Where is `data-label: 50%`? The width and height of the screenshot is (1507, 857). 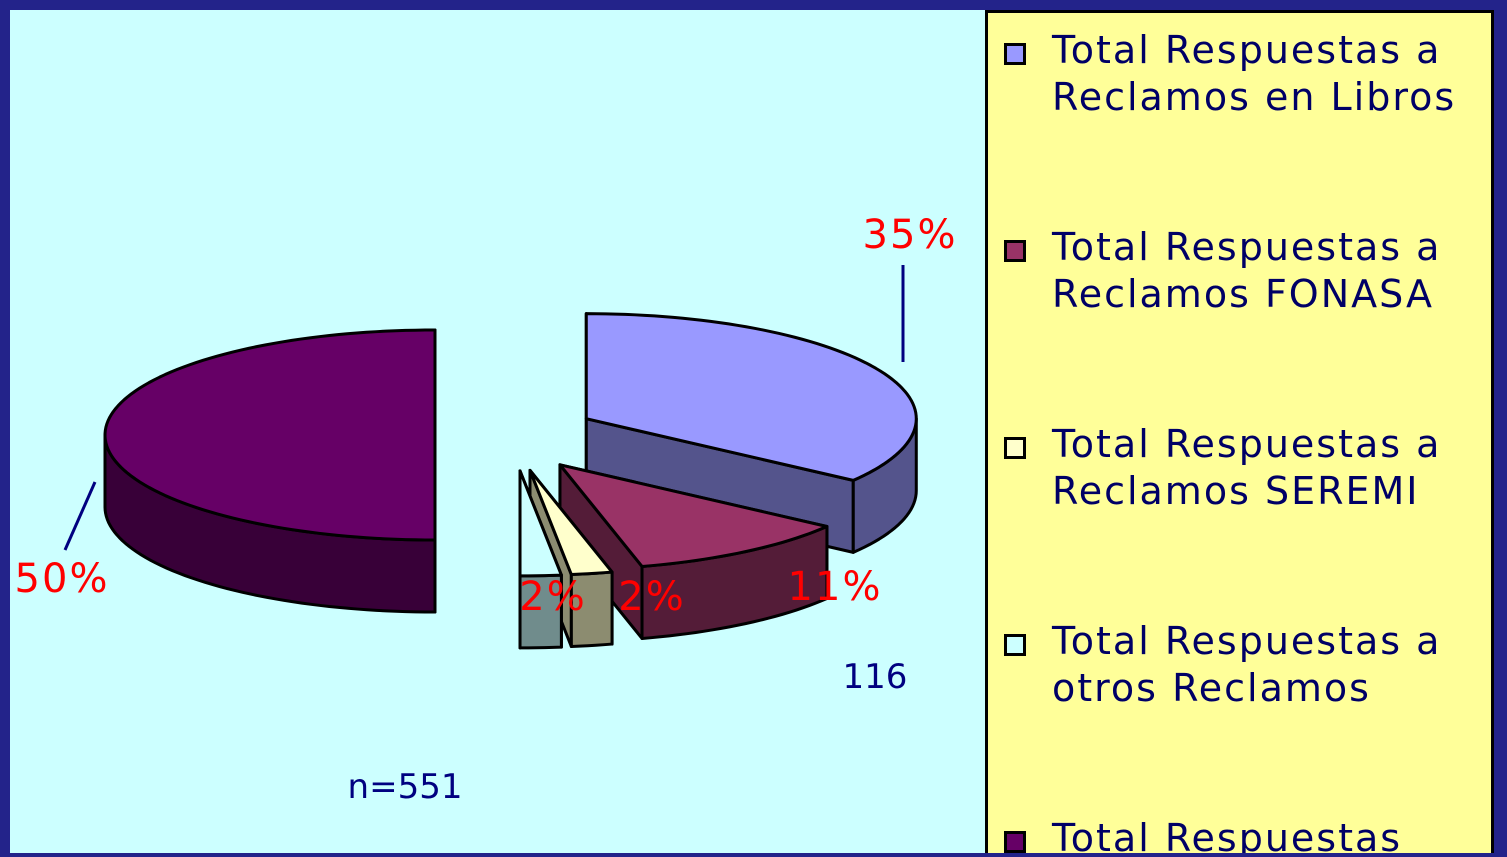
data-label: 50% is located at coordinates (62, 579).